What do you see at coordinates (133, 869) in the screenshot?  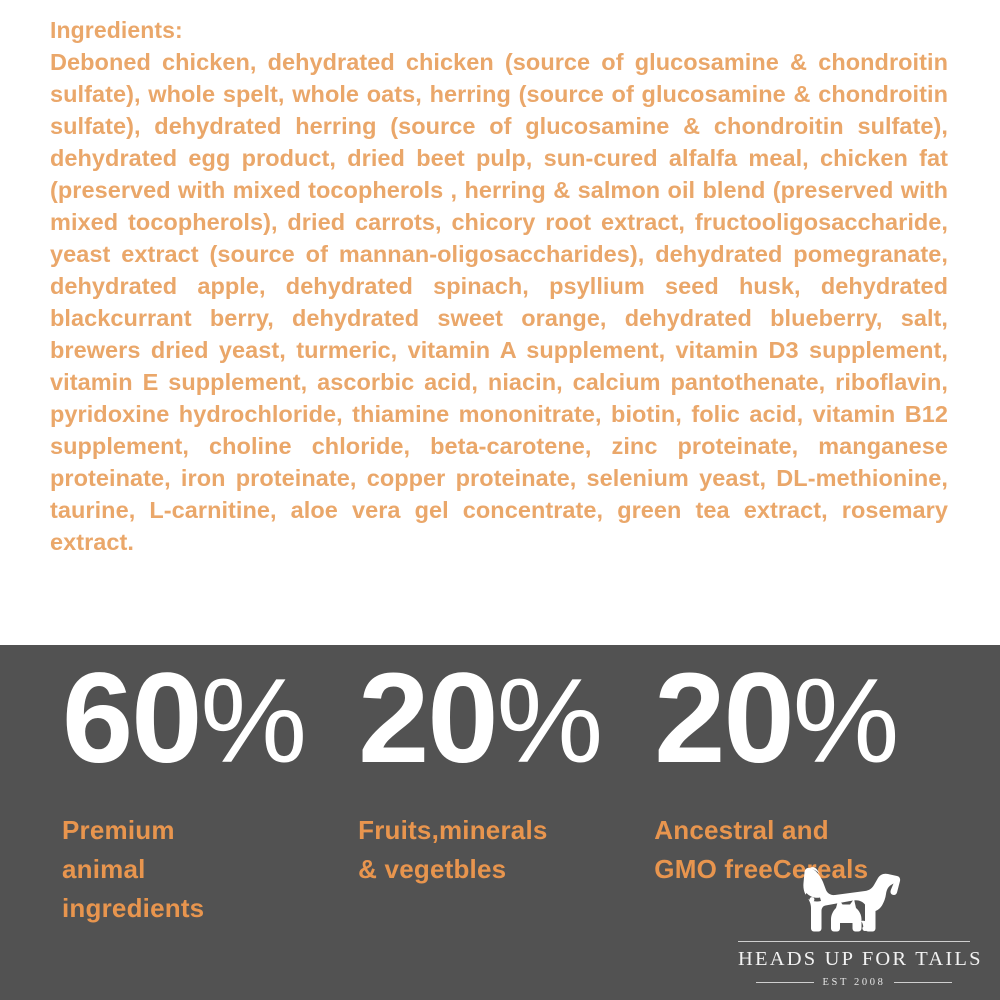 I see `stat-label: Premium animal ingredients` at bounding box center [133, 869].